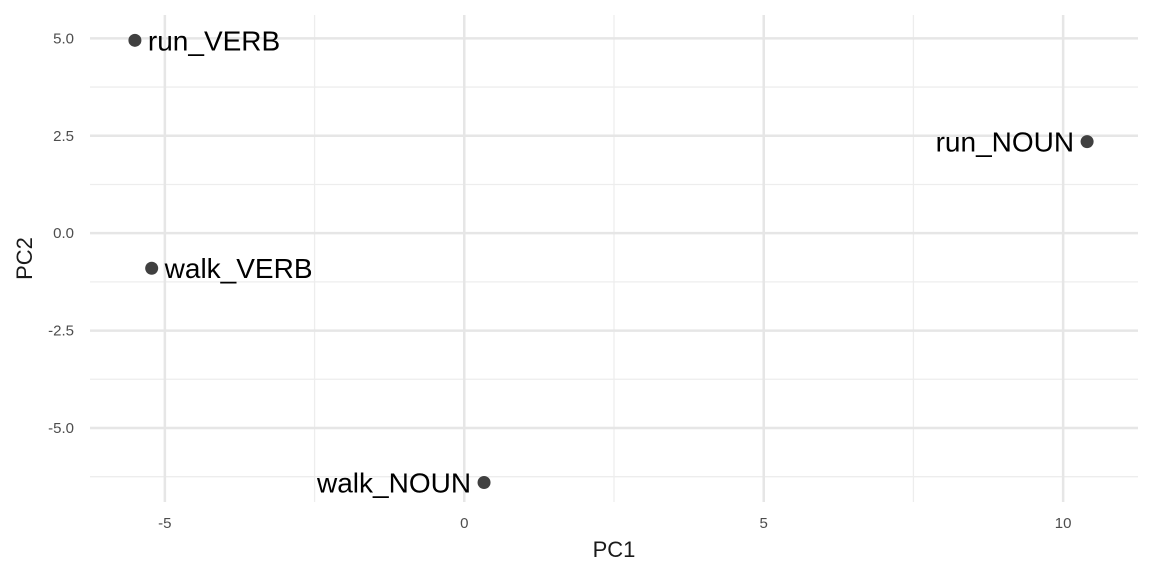 The image size is (1152, 576). Describe the element at coordinates (61, 428) in the screenshot. I see `y-tick-label: -5.0` at that location.